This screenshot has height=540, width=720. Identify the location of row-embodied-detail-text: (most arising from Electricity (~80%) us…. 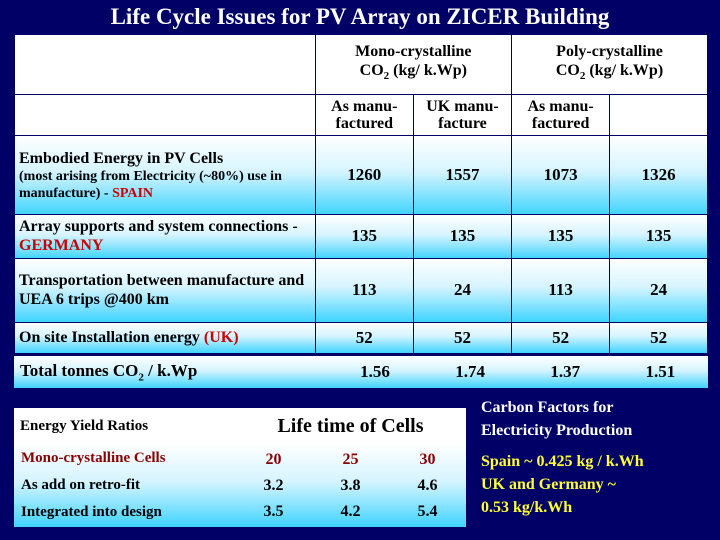
(150, 184).